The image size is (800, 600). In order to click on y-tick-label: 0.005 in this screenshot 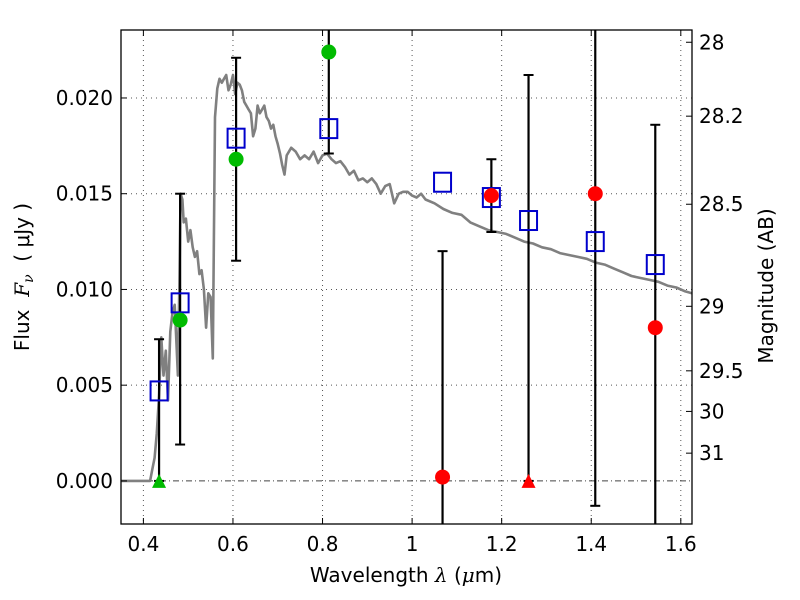, I will do `click(84, 385)`.